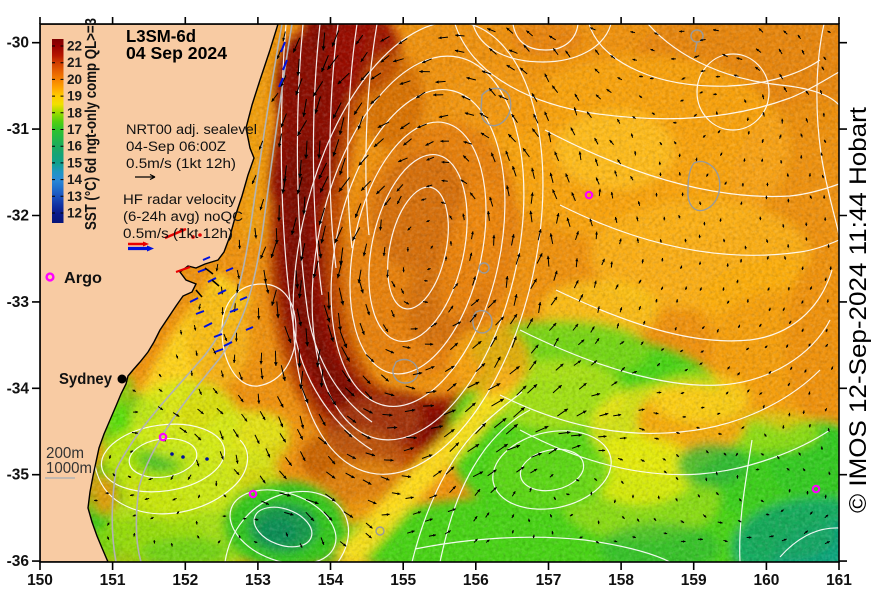 The height and width of the screenshot is (600, 880). Describe the element at coordinates (18, 302) in the screenshot. I see `svg-text: -33` at that location.